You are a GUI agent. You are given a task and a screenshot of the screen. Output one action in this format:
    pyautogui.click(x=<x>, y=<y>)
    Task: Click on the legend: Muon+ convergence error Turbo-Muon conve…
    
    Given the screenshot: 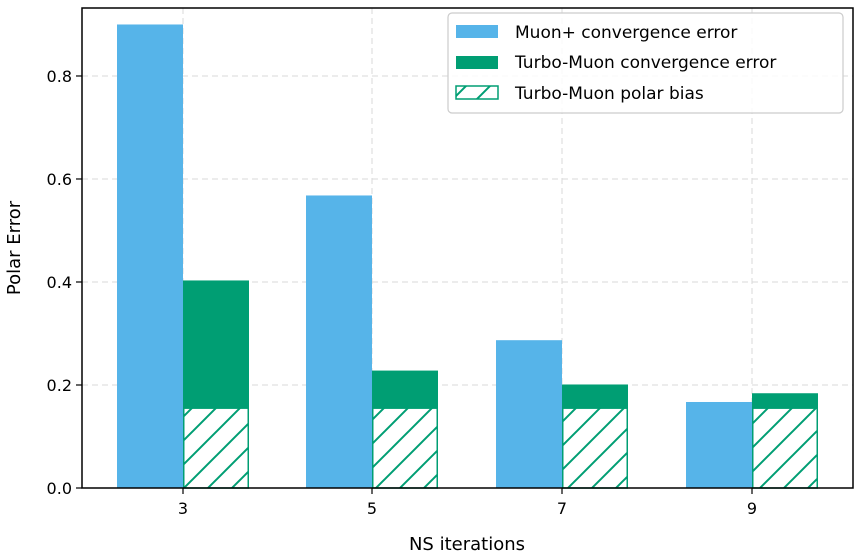 What is the action you would take?
    pyautogui.click(x=645, y=63)
    